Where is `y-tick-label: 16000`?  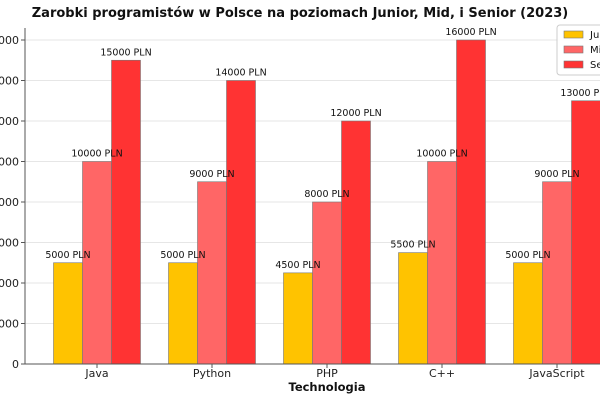 y-tick-label: 16000 is located at coordinates (9, 40).